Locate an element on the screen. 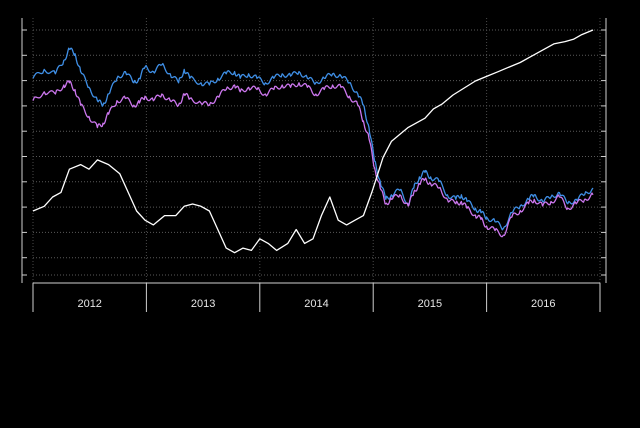  x-tick-labels: 2012 2013 2014 2015 2016 is located at coordinates (316, 304).